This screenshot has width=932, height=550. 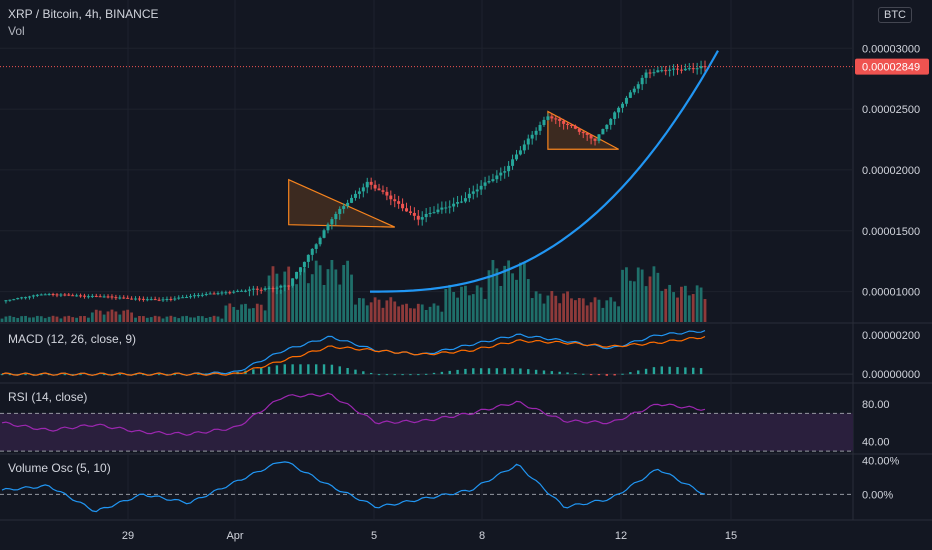 I want to click on symbol-title: XRP / Bitcoin, 4h, BINANCE, so click(x=83, y=14).